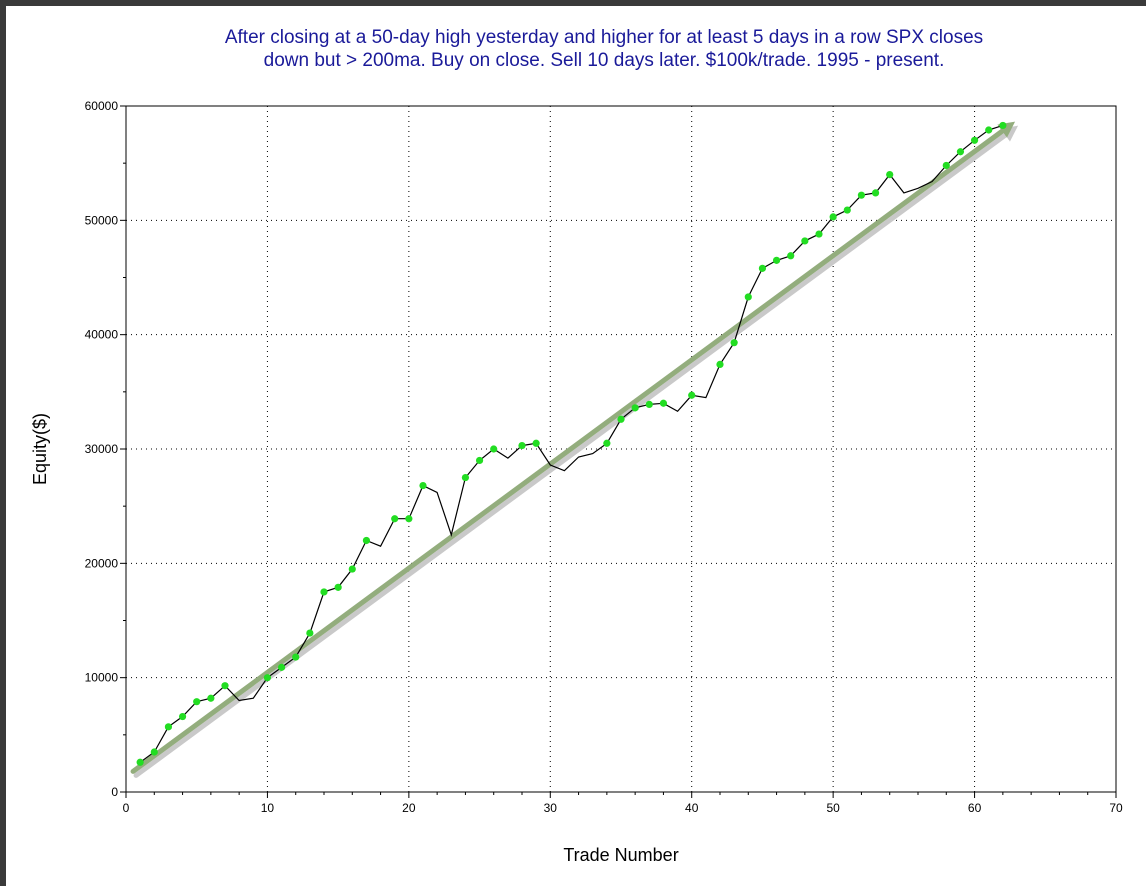 The image size is (1146, 886). I want to click on y-tick-label: 30000, so click(102, 449).